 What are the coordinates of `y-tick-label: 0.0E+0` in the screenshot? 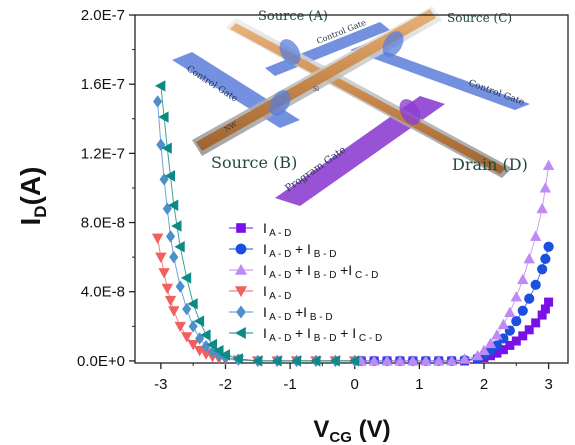 It's located at (101, 361).